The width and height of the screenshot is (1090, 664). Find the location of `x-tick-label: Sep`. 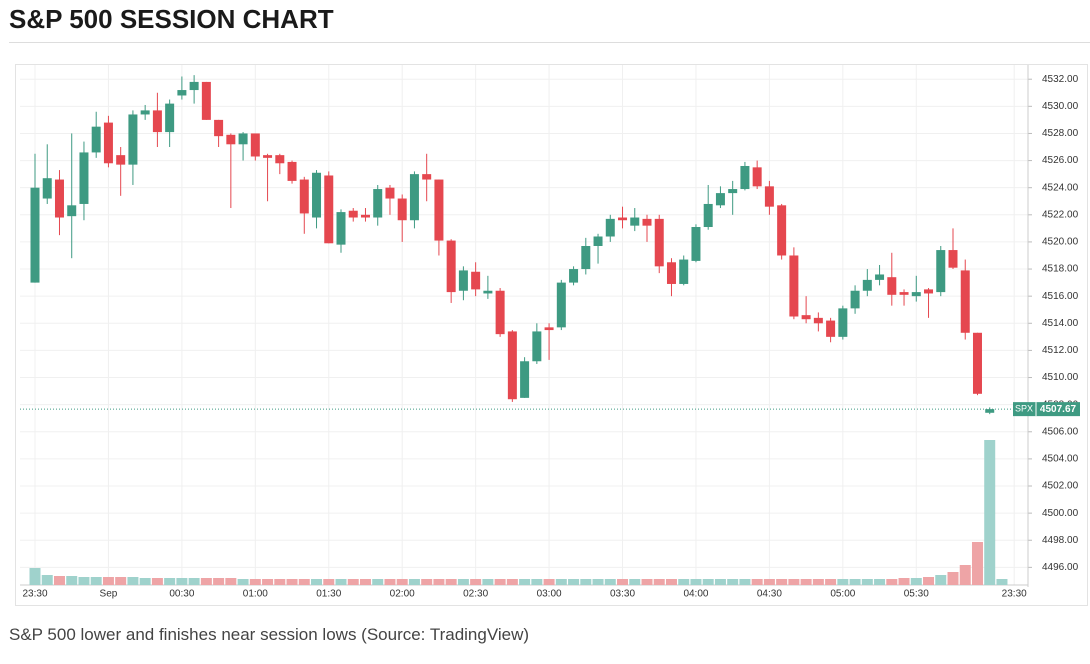

x-tick-label: Sep is located at coordinates (109, 594).